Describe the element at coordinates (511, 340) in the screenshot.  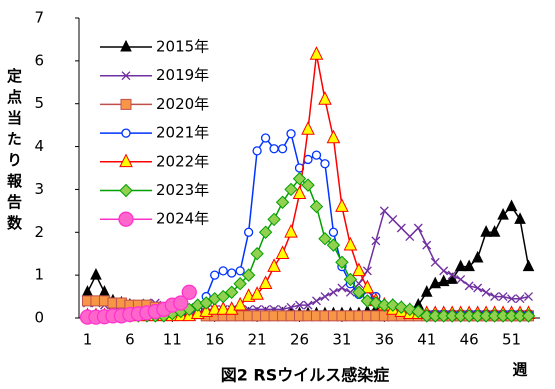
I see `x-tick-label: 51` at that location.